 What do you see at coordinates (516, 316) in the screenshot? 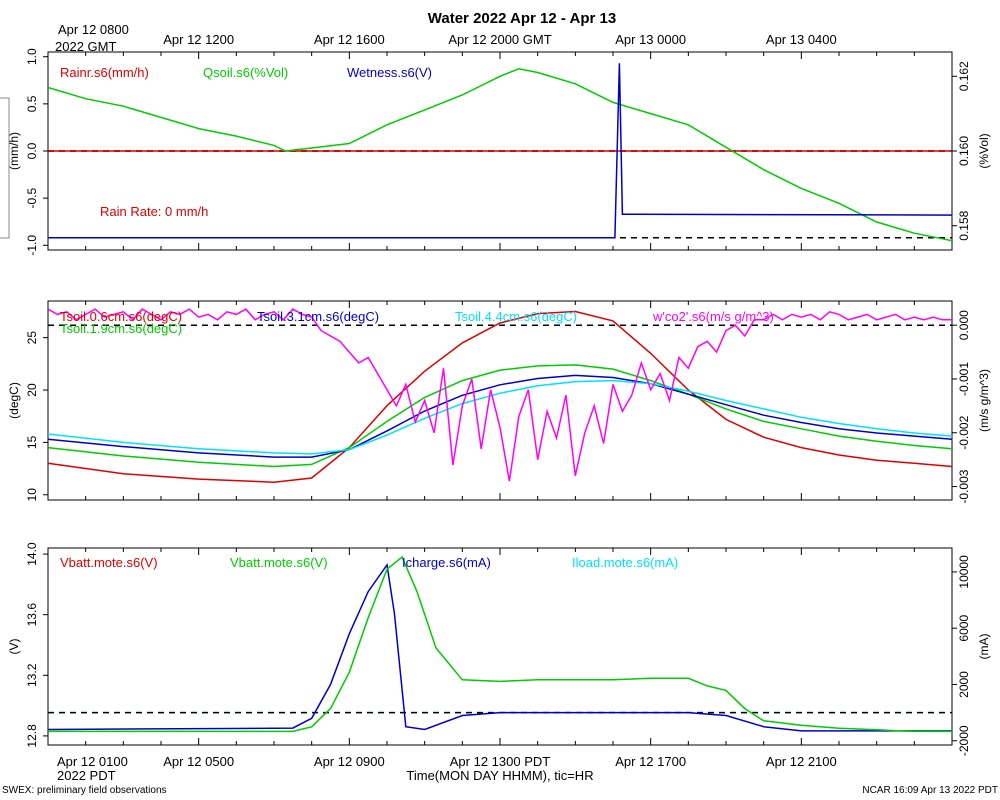
I see `legend-entry: Tsoil.4.4cm.s6(degC)` at bounding box center [516, 316].